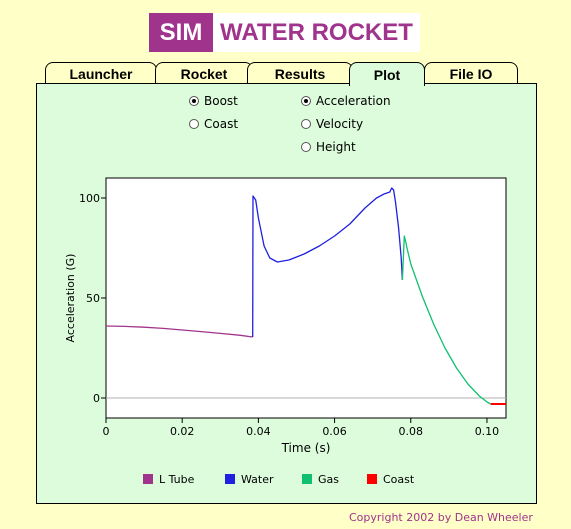 This screenshot has width=571, height=529. What do you see at coordinates (93, 298) in the screenshot?
I see `y-tick-label: 50` at bounding box center [93, 298].